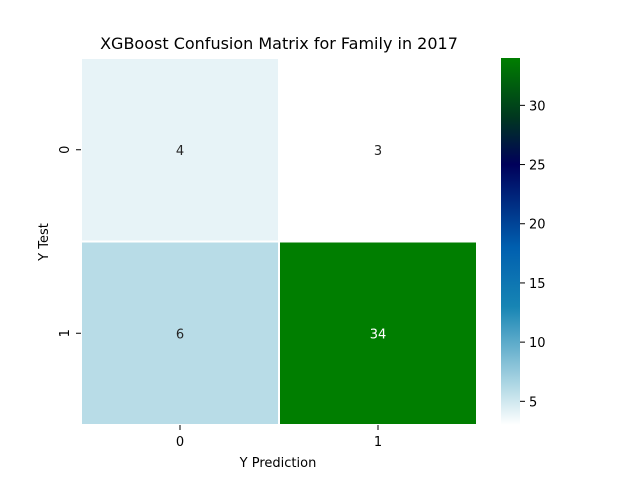 Image resolution: width=640 pixels, height=480 pixels. I want to click on x-tick-label: 0, so click(180, 442).